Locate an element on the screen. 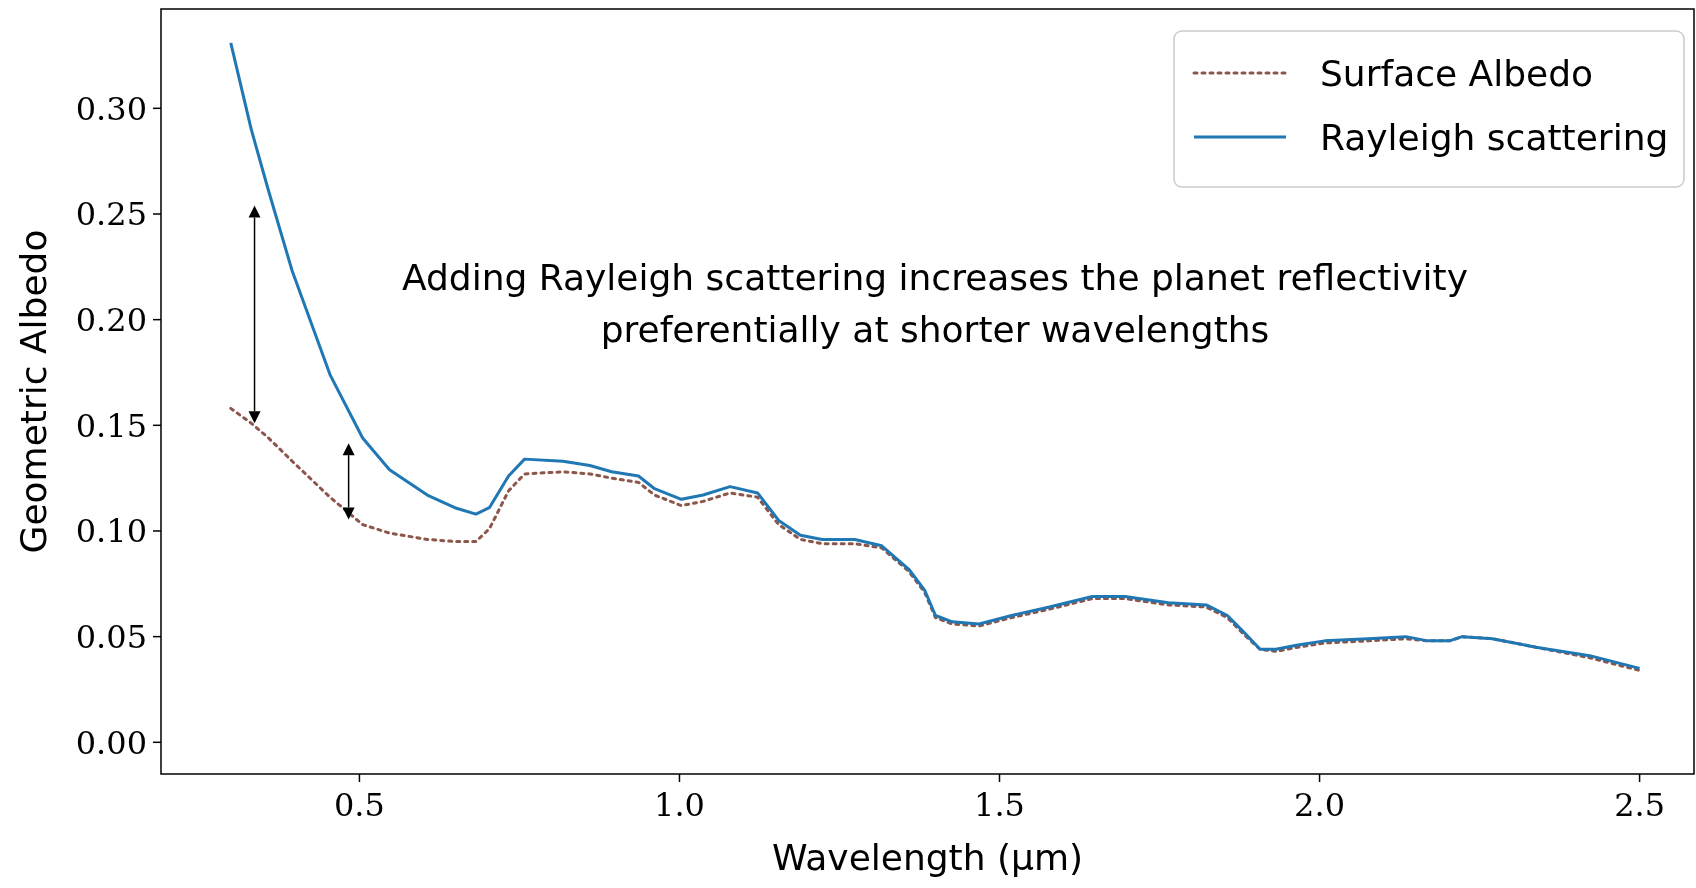 The width and height of the screenshot is (1696, 888). legend-label: Surface Albedo is located at coordinates (1457, 73).